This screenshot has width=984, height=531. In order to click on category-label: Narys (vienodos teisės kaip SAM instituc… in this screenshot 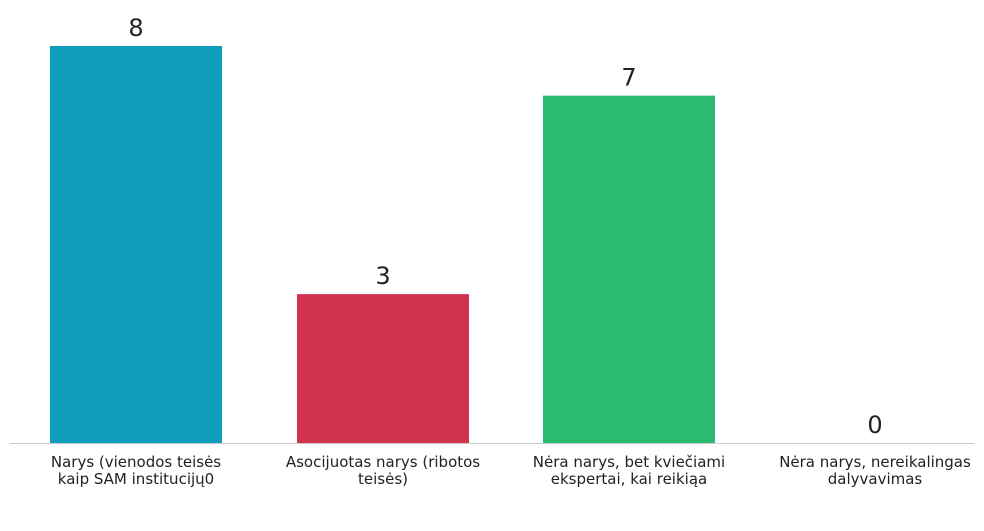, I will do `click(136, 470)`.